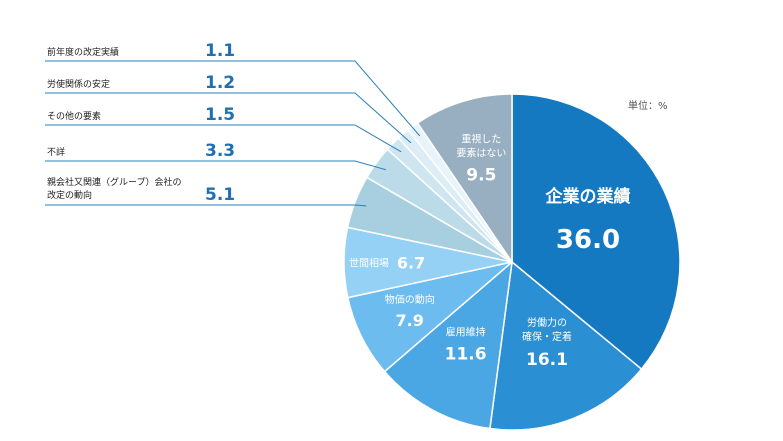 Image resolution: width=783 pixels, height=441 pixels. I want to click on slice-label-none-line1: 重視した, so click(481, 138).